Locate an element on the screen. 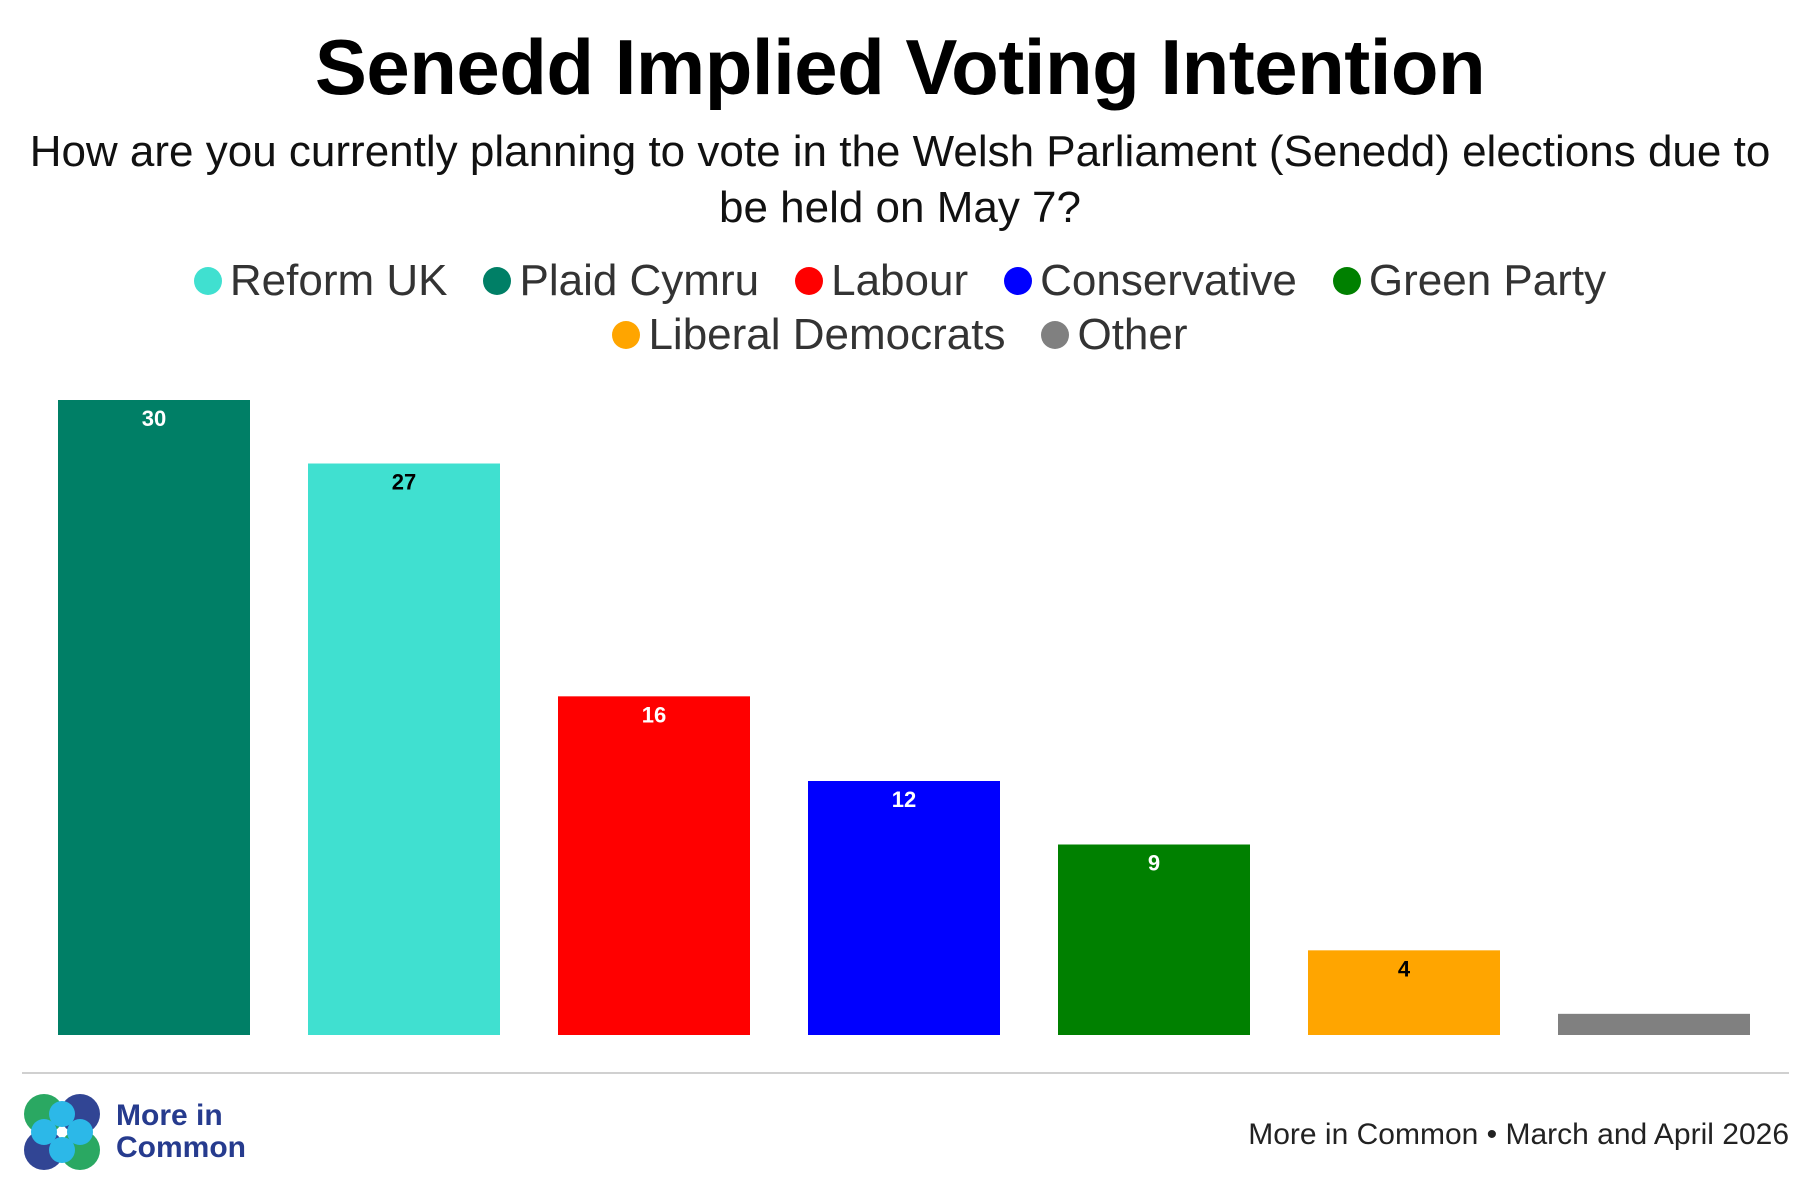  more-in-common-logo: More in Common is located at coordinates (149, 1132).